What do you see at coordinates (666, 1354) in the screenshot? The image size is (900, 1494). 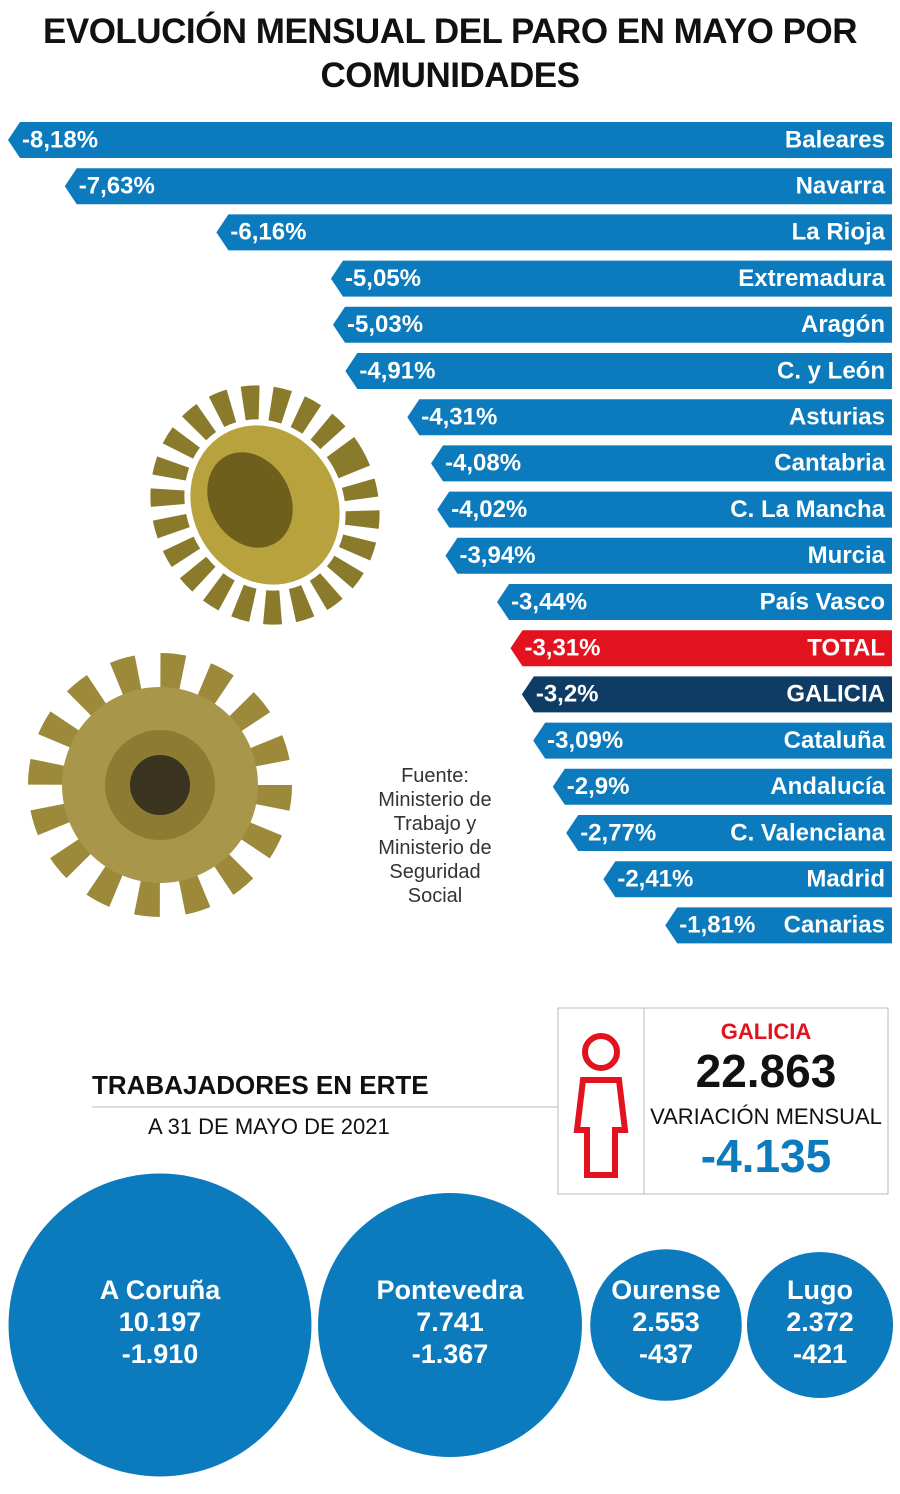 I see `bubble-change: -437` at bounding box center [666, 1354].